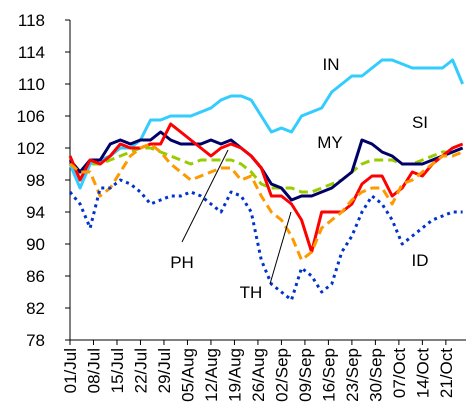  I want to click on y-tick-label: 118, so click(31, 20).